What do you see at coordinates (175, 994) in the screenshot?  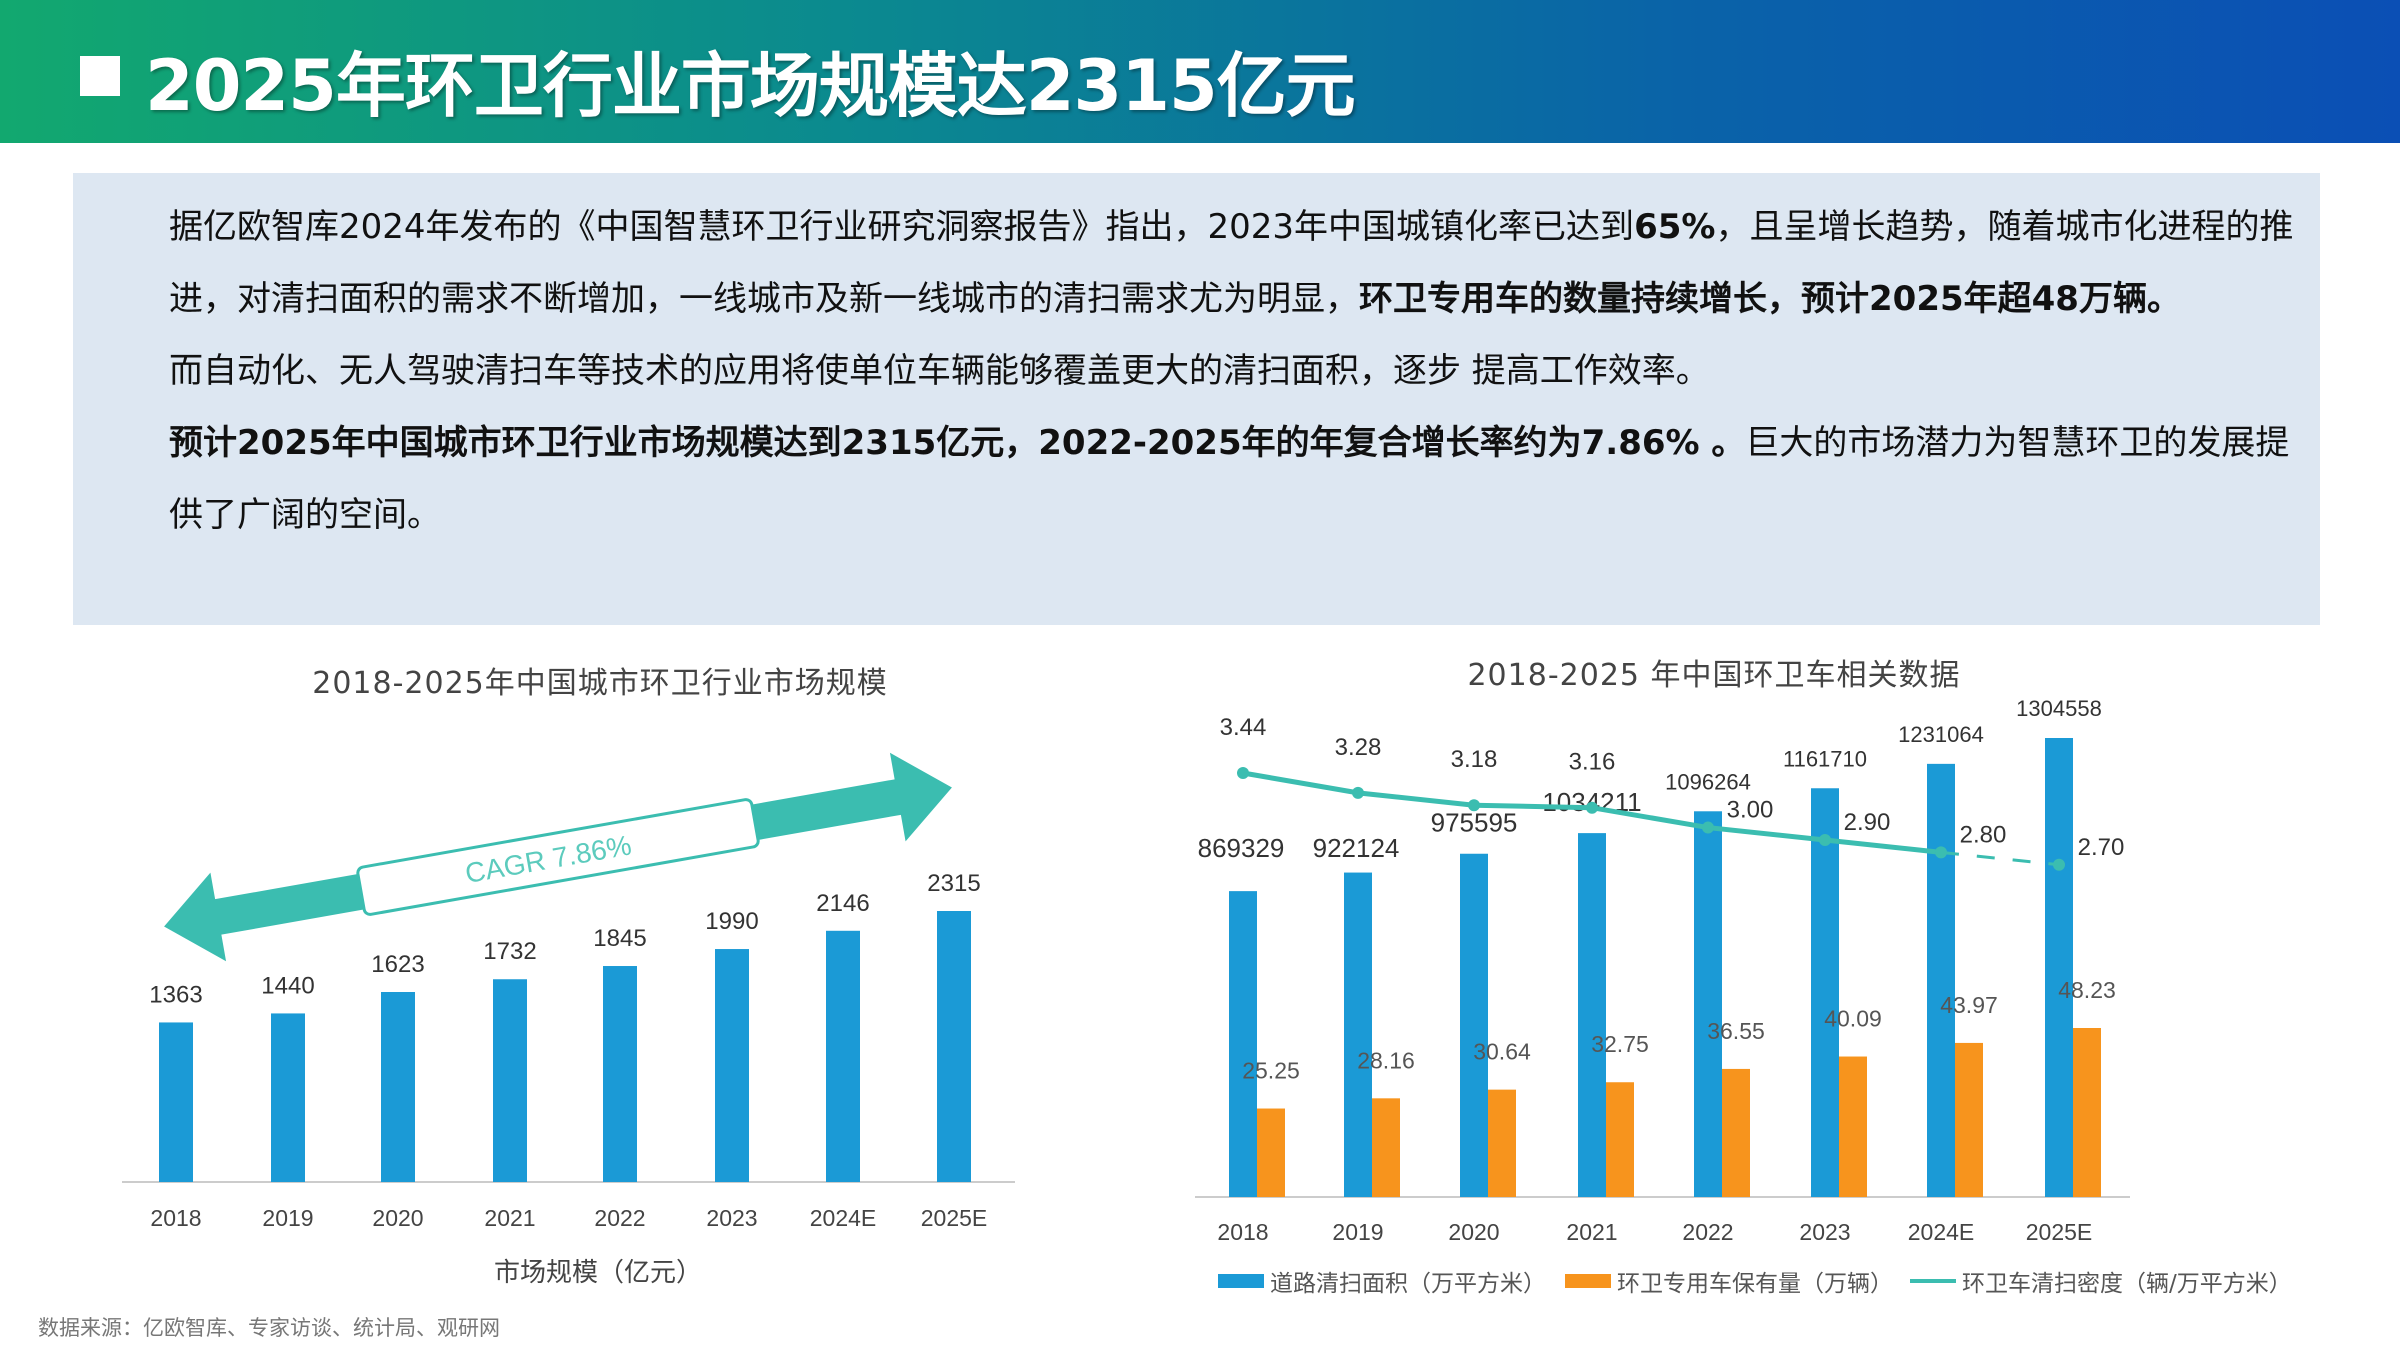 I see `bar-value-label: 1363` at bounding box center [175, 994].